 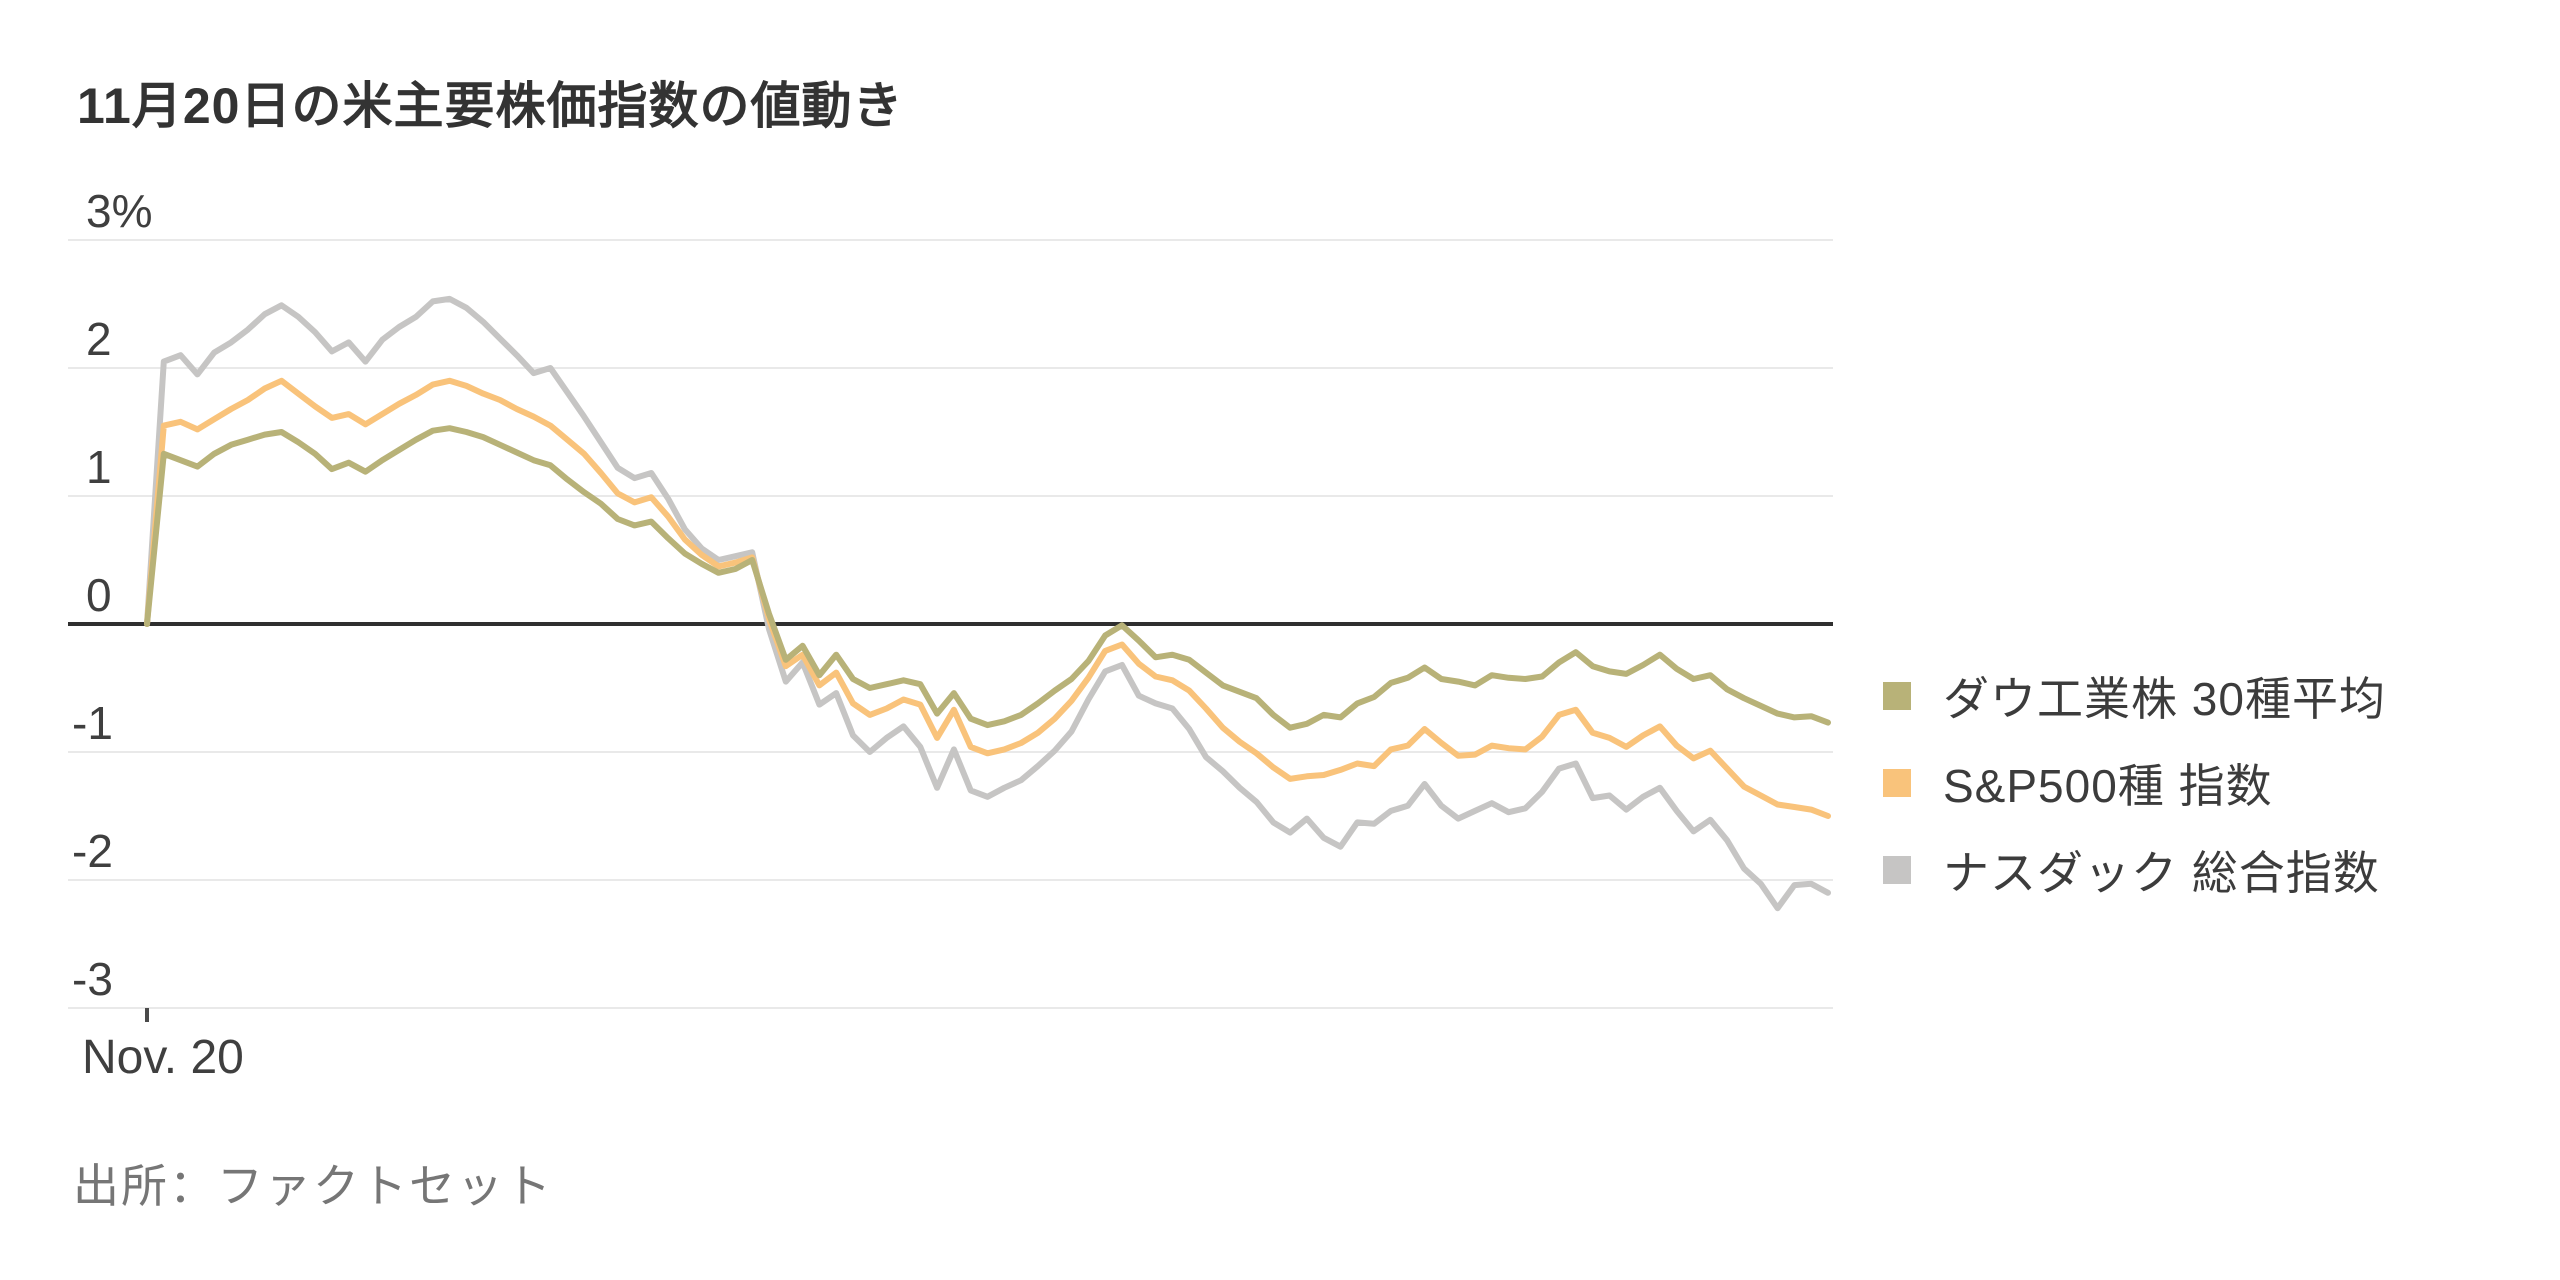 I want to click on y-axis-label-3pct: 3%, so click(x=119, y=211).